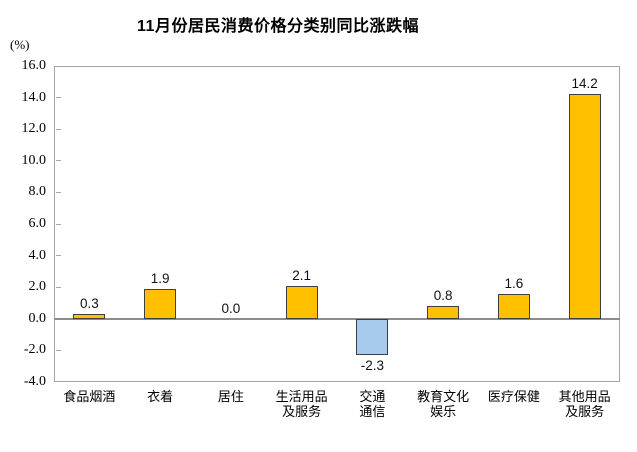 The height and width of the screenshot is (452, 637). Describe the element at coordinates (37, 192) in the screenshot. I see `y-tick-label: 8.0` at that location.